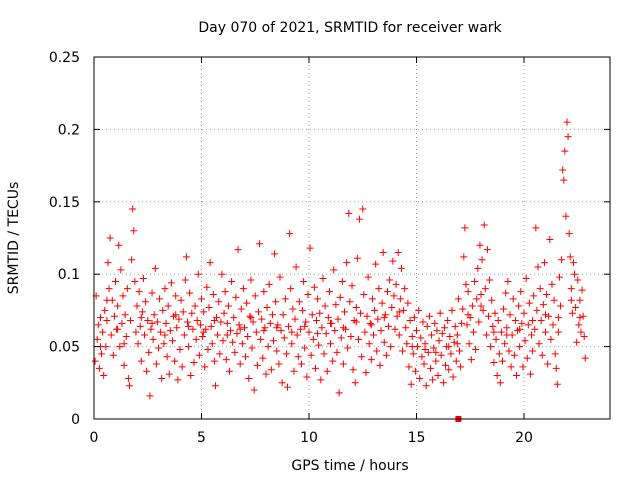  Describe the element at coordinates (417, 438) in the screenshot. I see `x-tick-label: 15` at that location.